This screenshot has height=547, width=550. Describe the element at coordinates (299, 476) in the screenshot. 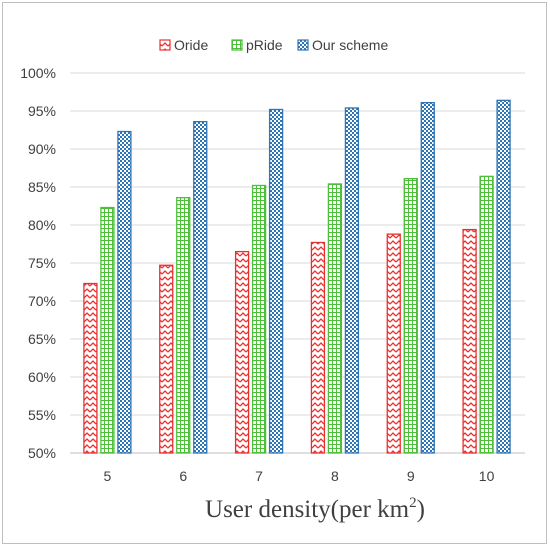

I see `x-axis-ticks: 5 6 7 8 9 10` at that location.